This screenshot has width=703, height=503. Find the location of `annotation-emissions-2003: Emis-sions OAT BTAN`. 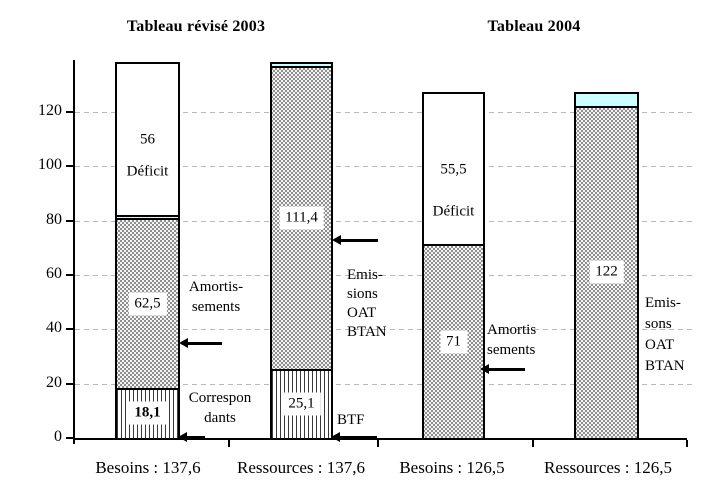

annotation-emissions-2003: Emis-sions OAT BTAN is located at coordinates (367, 303).